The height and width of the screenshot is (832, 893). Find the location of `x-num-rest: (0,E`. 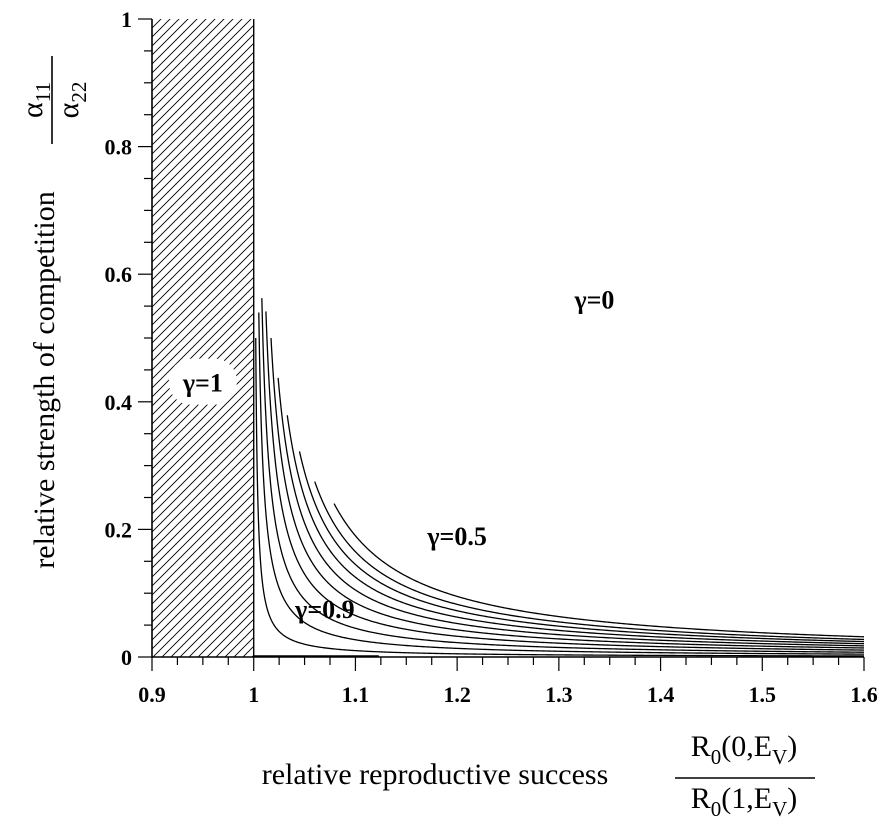

x-num-rest: (0,E is located at coordinates (746, 746).